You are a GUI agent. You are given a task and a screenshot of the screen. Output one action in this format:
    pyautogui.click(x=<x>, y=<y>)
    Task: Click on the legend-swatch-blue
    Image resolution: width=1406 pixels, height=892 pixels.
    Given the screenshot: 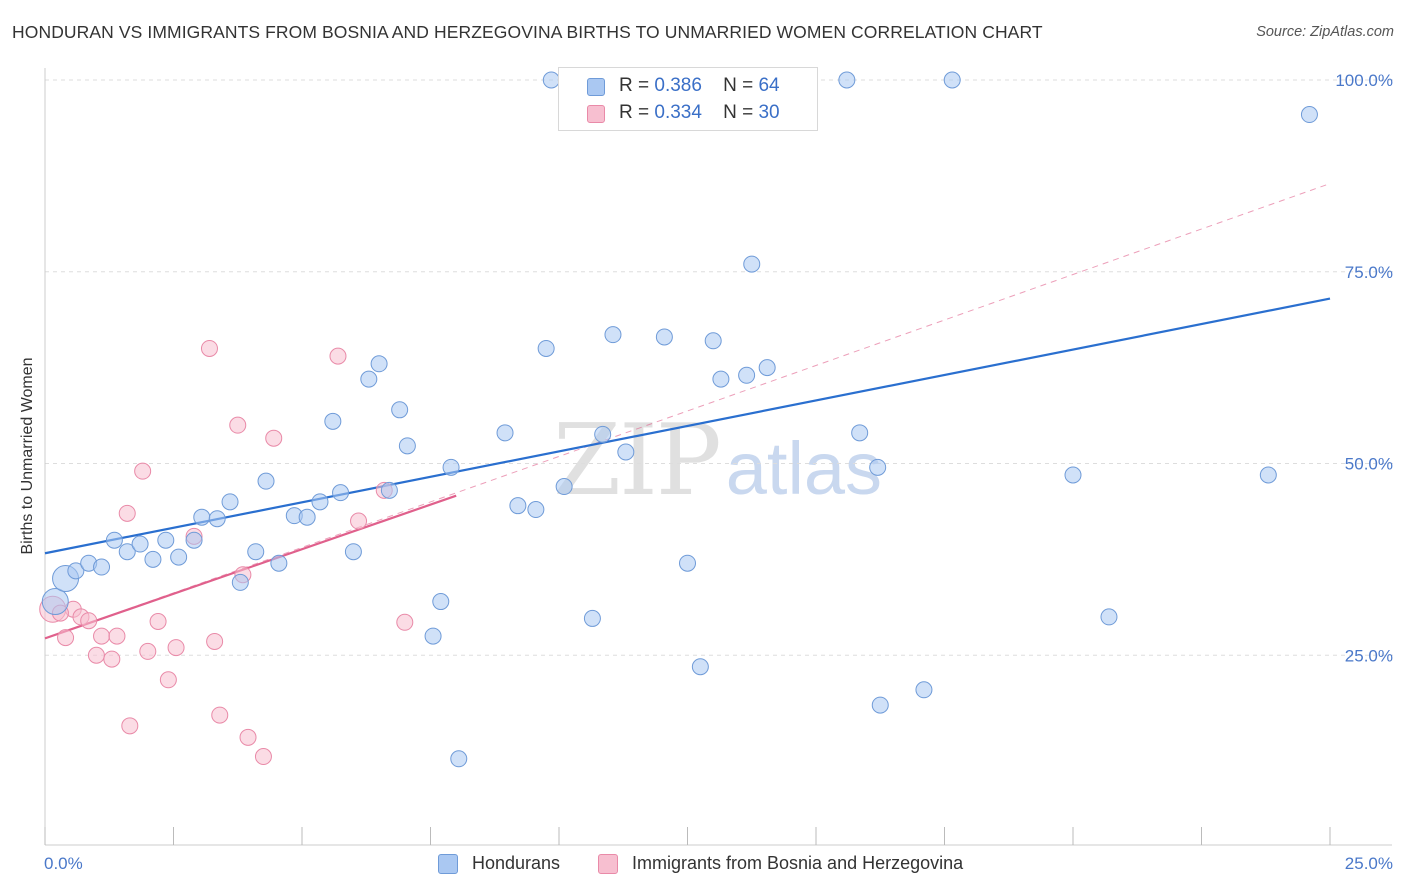 What is the action you would take?
    pyautogui.click(x=596, y=87)
    